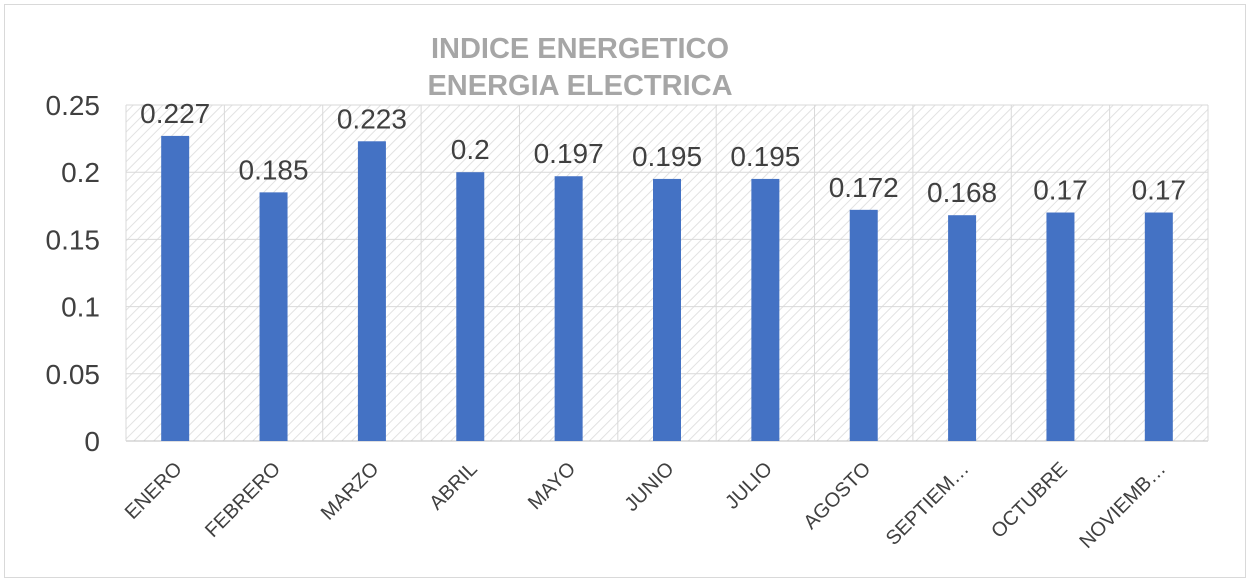 This screenshot has height=585, width=1253. I want to click on chart-title: INDICE ENERGETICO ENERGIA ELECTRICA, so click(579, 67).